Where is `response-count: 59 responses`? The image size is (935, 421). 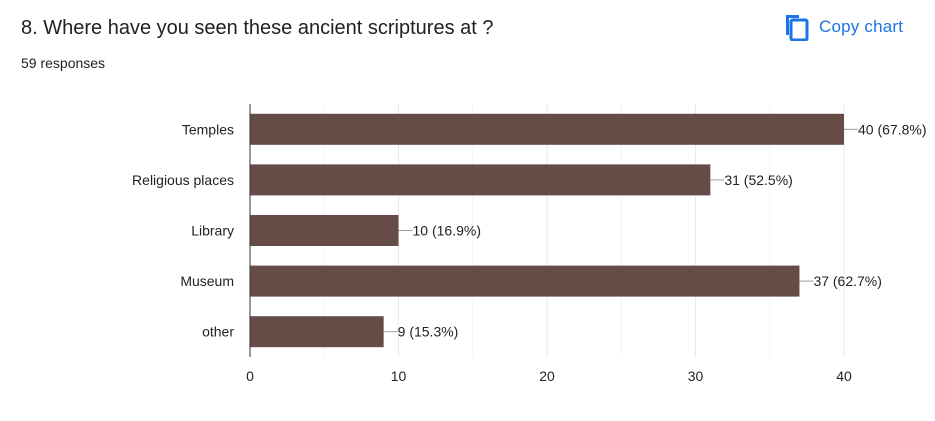 response-count: 59 responses is located at coordinates (63, 63).